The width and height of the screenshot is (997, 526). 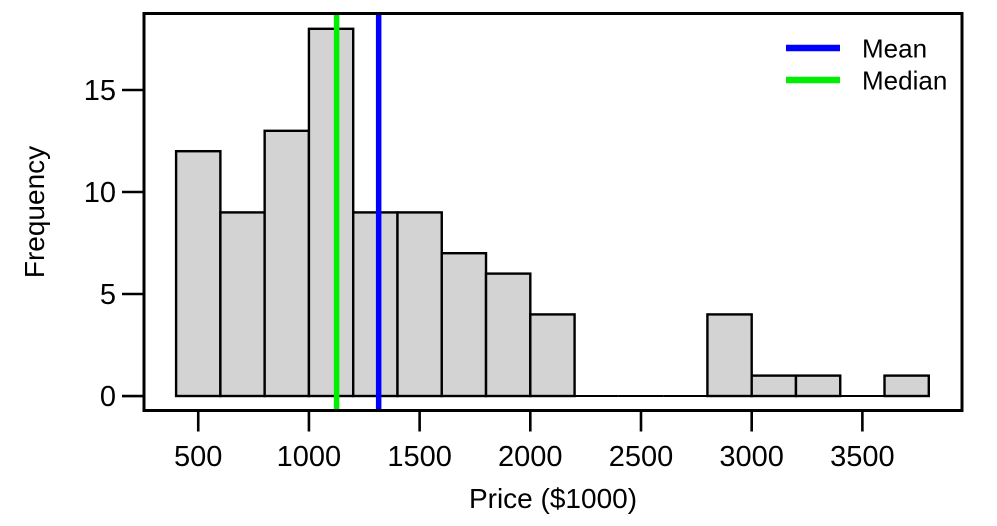 I want to click on reference-lines-group, so click(x=357, y=212).